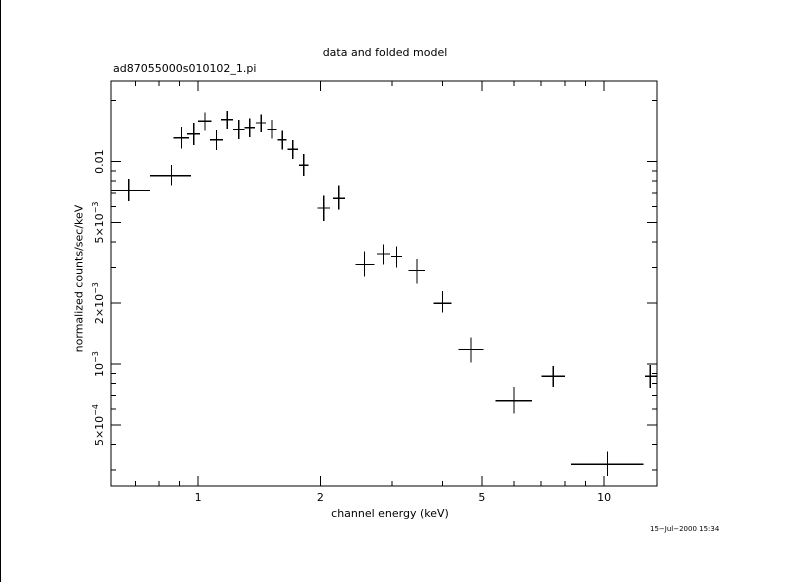 This screenshot has height=582, width=790. I want to click on y-tick-label-text: 5×10−4, so click(98, 425).